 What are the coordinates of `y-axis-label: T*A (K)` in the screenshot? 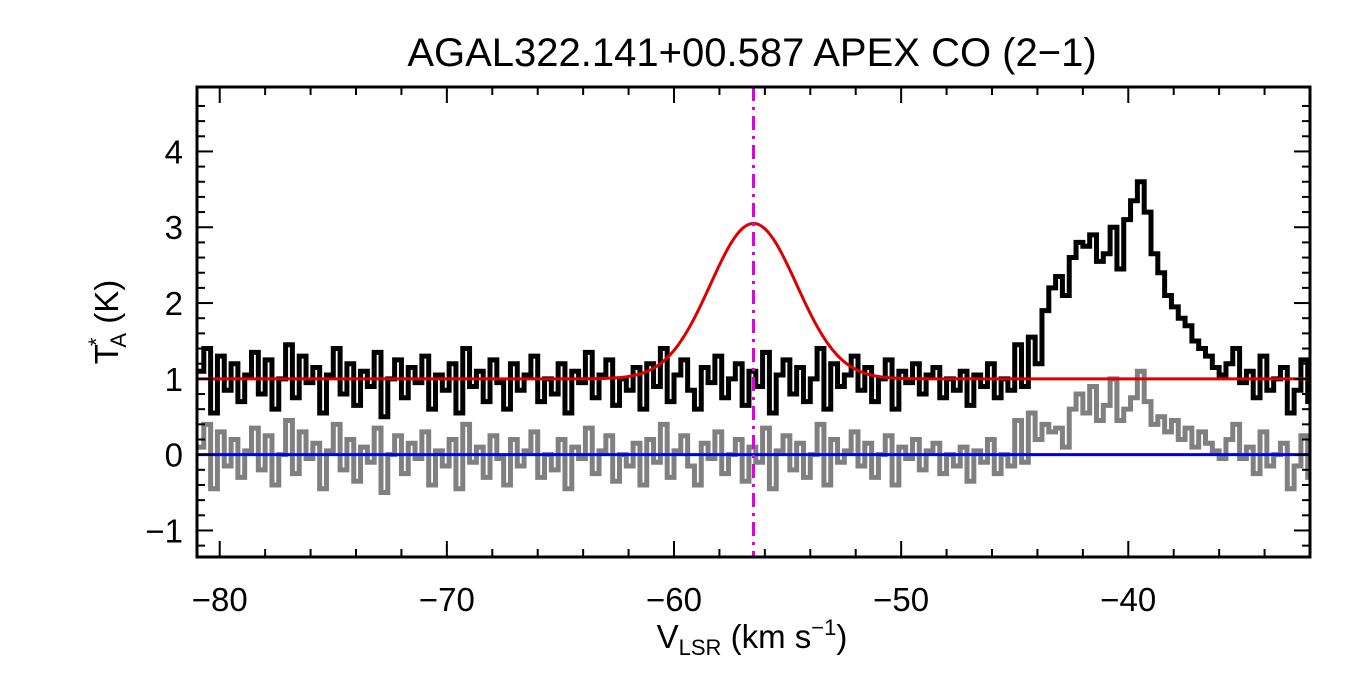 It's located at (107, 322).